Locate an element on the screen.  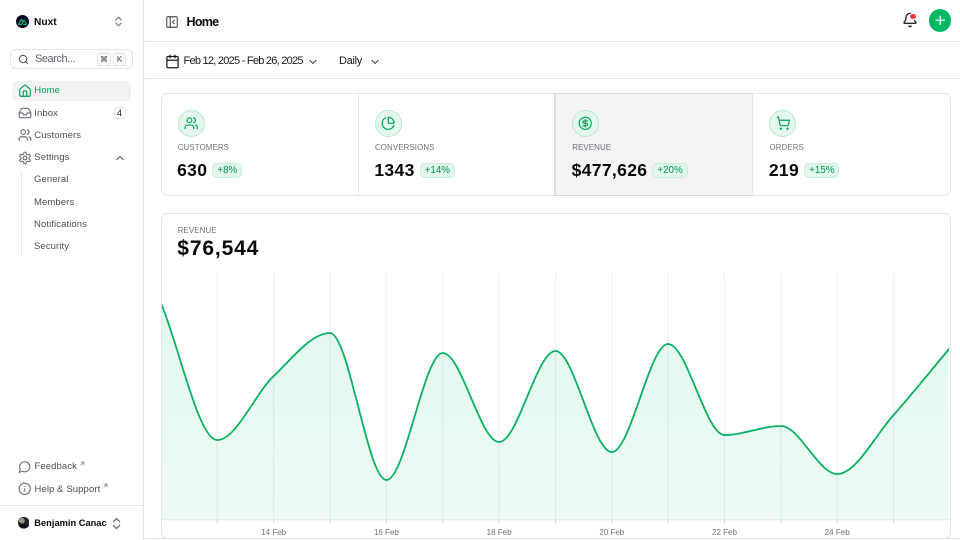
svg-text: 14 Feb is located at coordinates (273, 532).